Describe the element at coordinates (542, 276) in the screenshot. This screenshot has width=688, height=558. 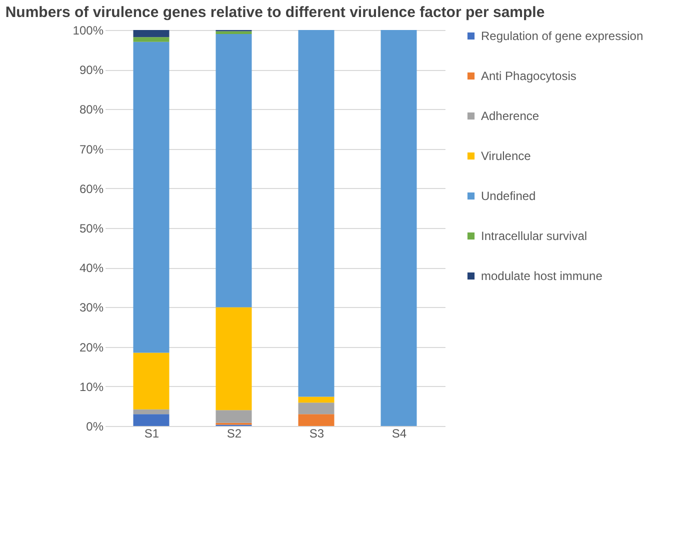
I see `legend-label: modulate host immune` at that location.